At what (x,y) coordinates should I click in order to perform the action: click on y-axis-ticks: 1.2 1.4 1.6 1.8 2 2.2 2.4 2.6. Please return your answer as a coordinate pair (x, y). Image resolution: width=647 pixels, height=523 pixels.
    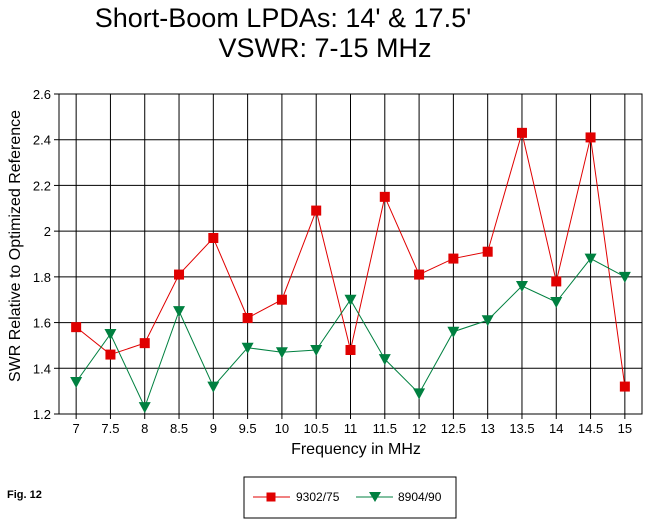
    Looking at the image, I should click on (46, 254).